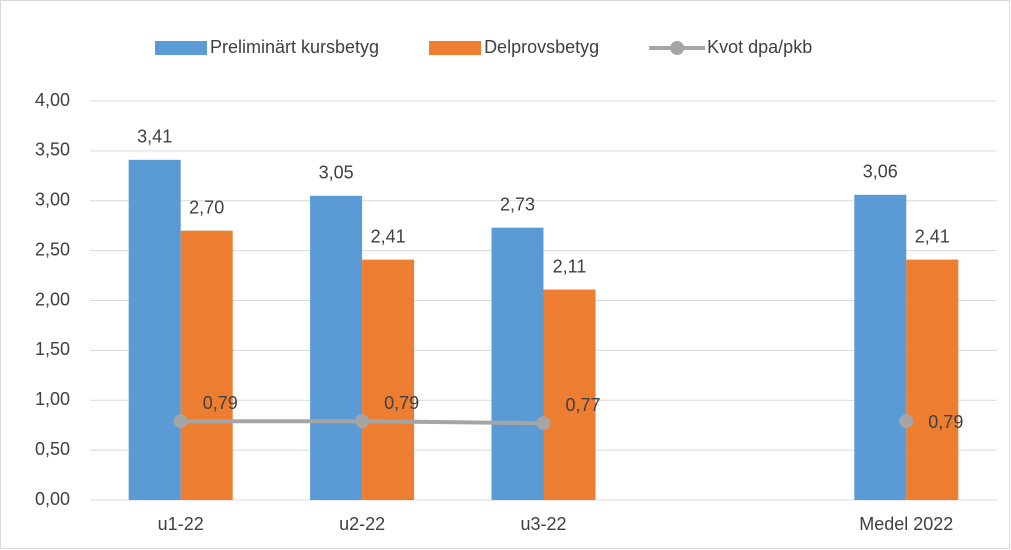  Describe the element at coordinates (52, 200) in the screenshot. I see `y-tick-label: 3,00` at that location.